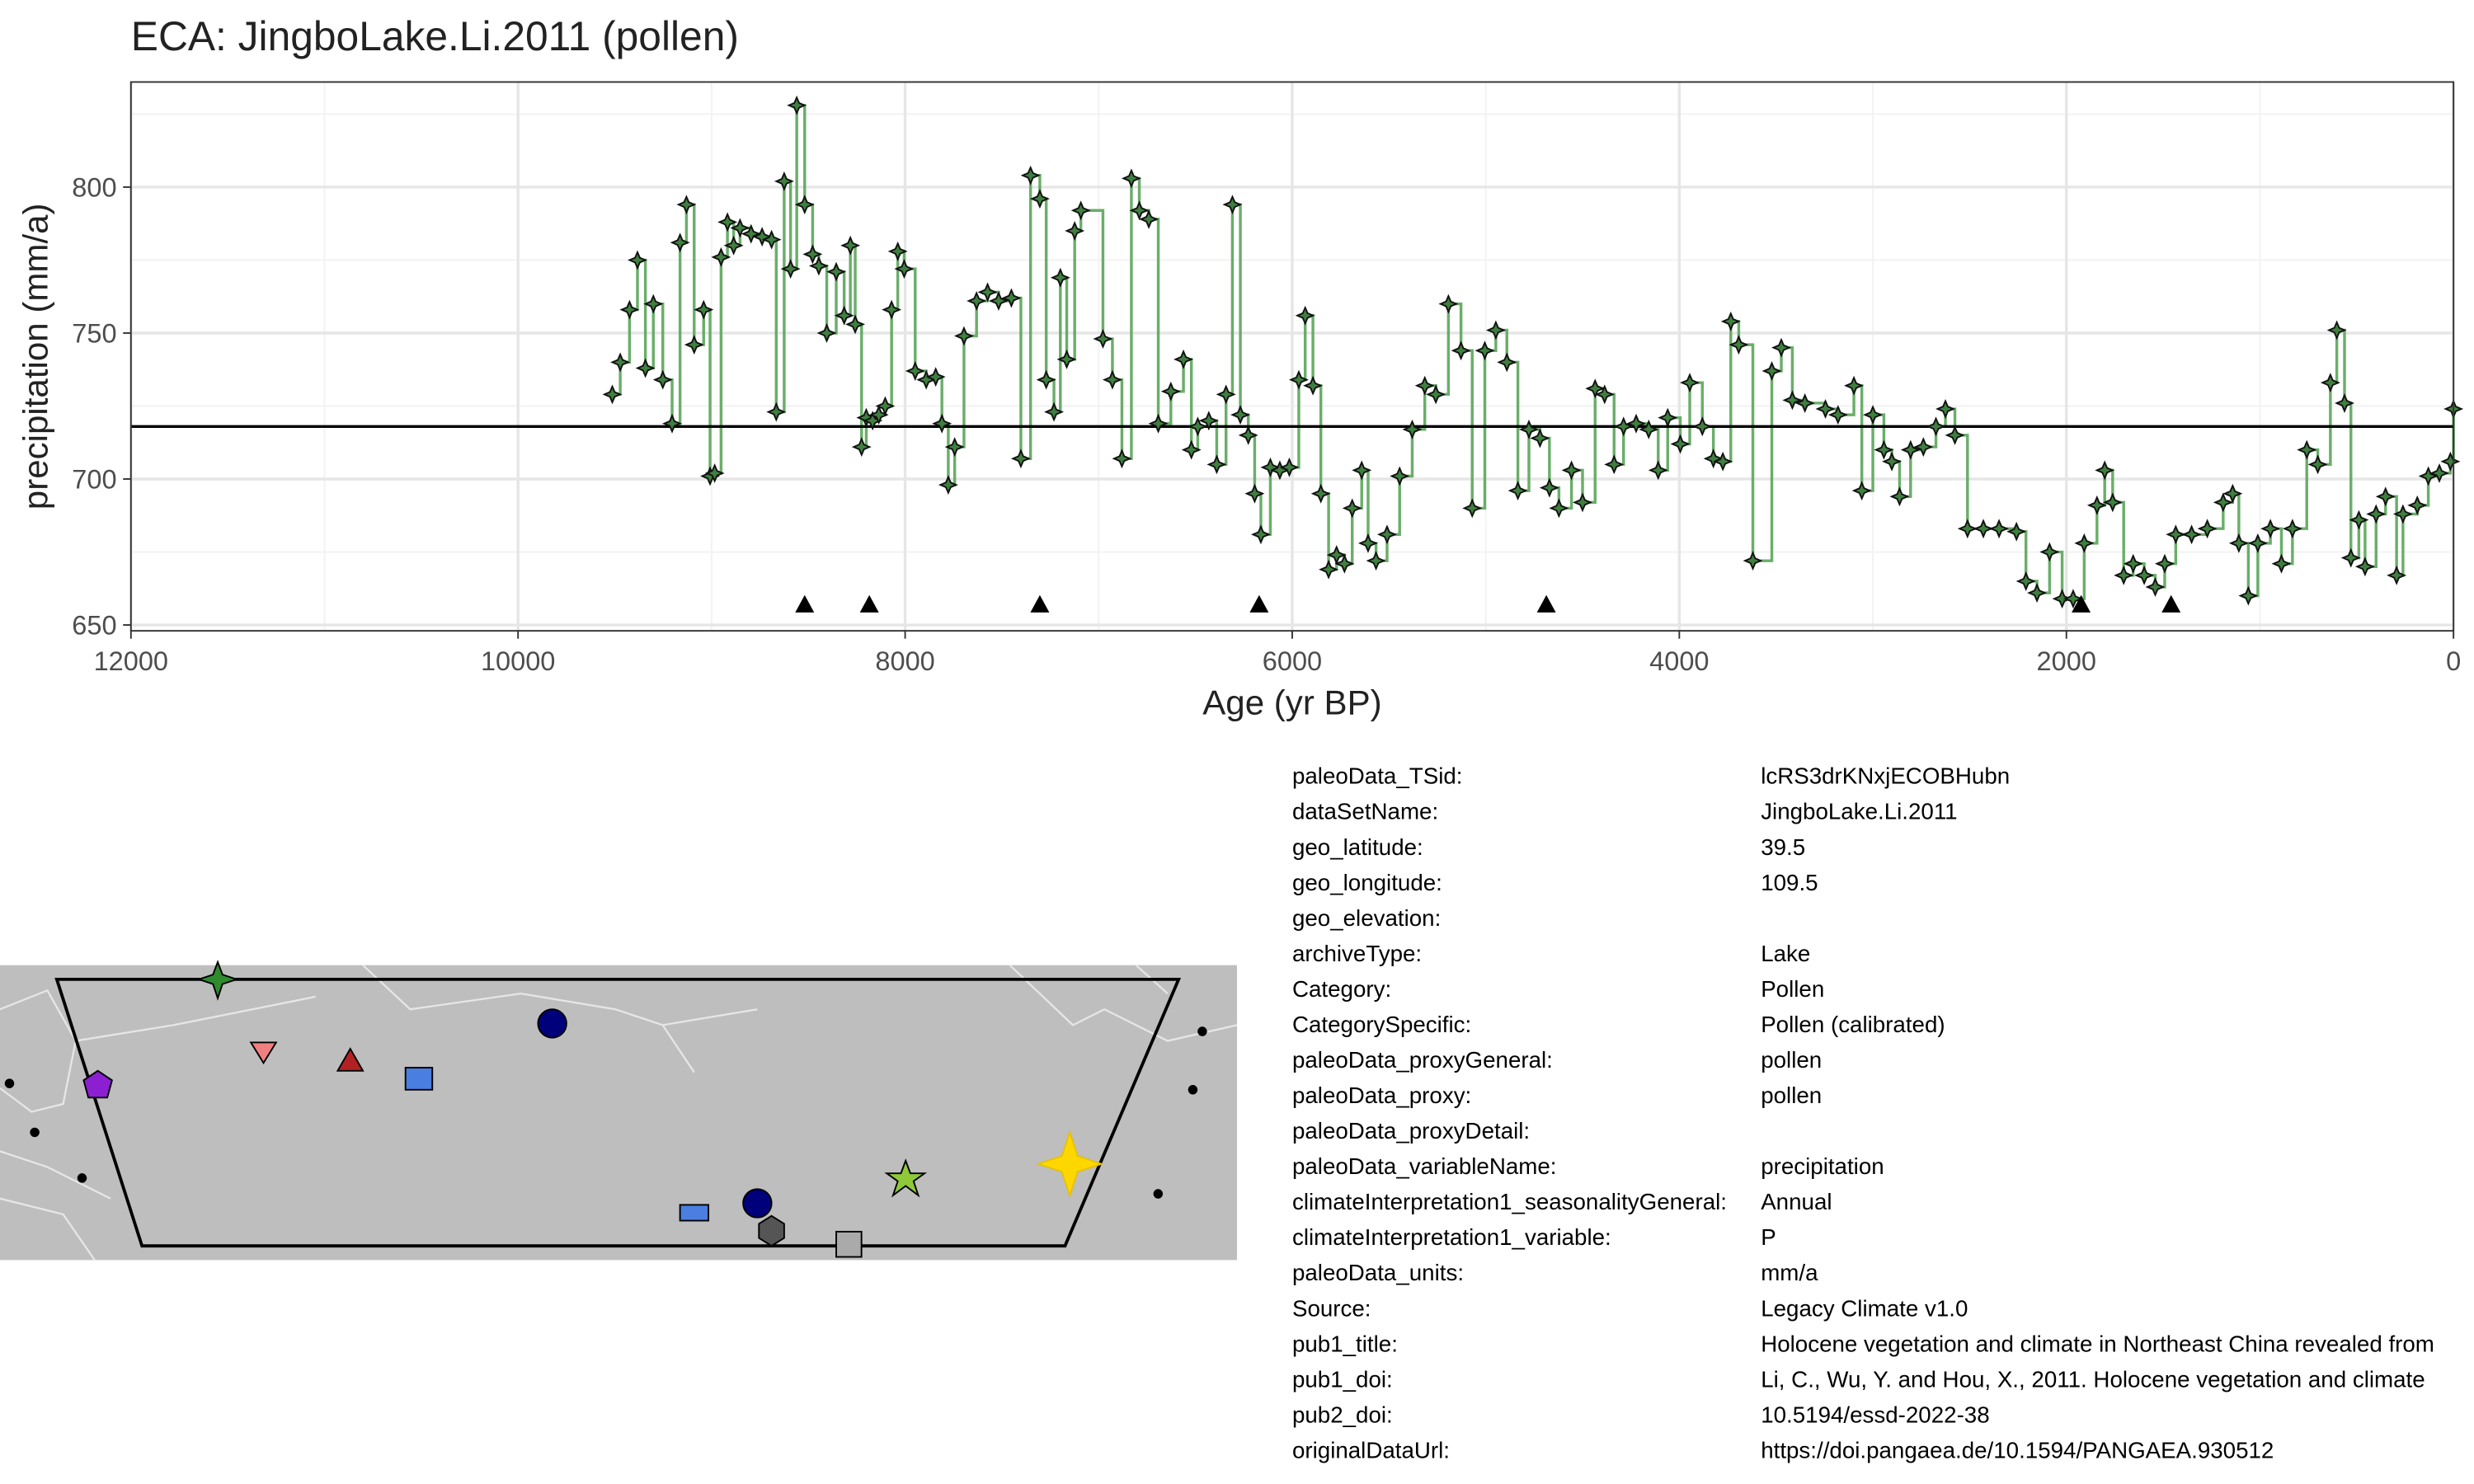 The height and width of the screenshot is (1484, 2474). What do you see at coordinates (1822, 1166) in the screenshot?
I see `metadata-value: precipitation` at bounding box center [1822, 1166].